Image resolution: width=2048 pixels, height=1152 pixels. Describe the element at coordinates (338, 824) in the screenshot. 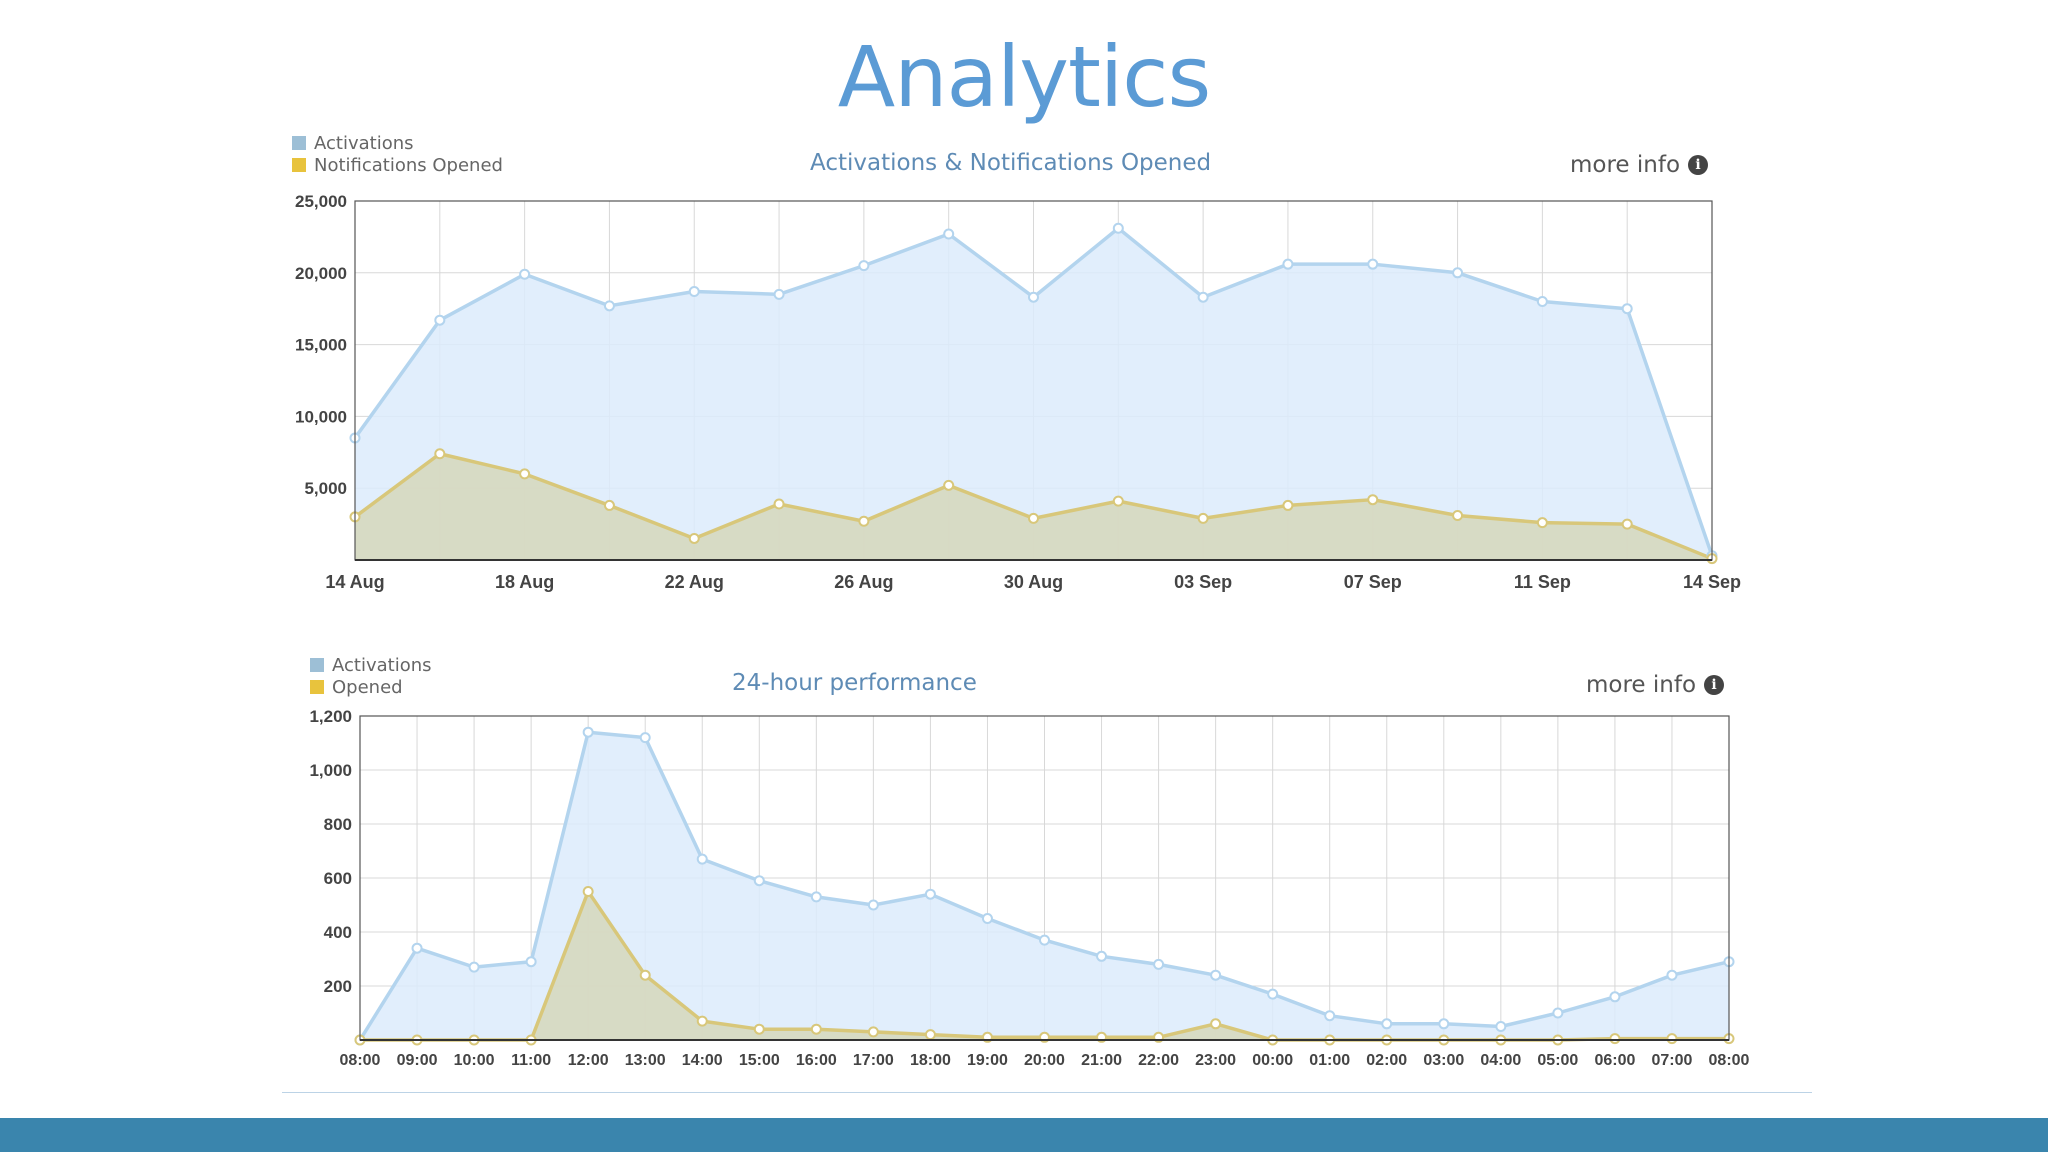

I see `y-tick-label: 800` at that location.